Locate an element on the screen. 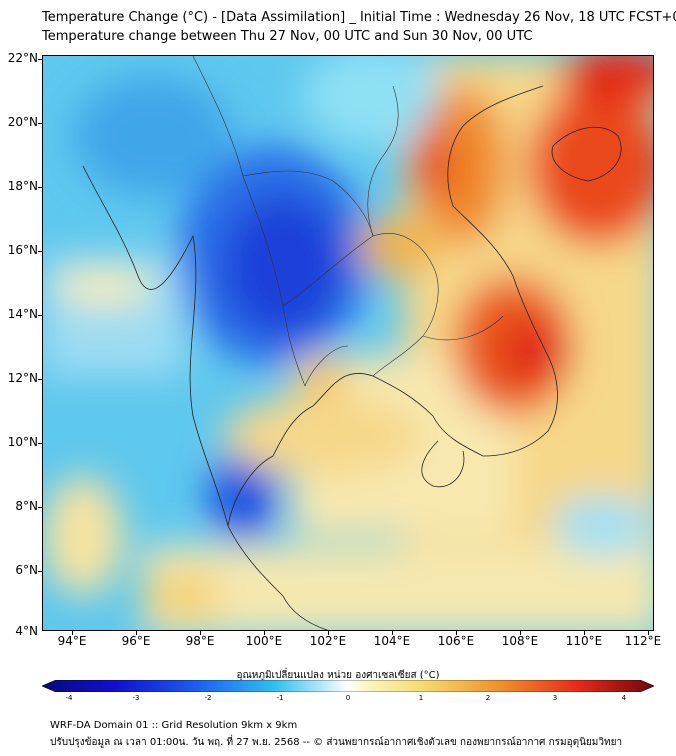  colorbar-tick: -1 is located at coordinates (280, 698).